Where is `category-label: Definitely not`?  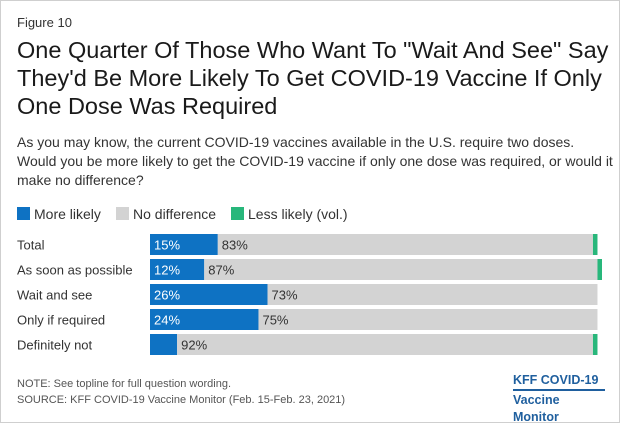
category-label: Definitely not is located at coordinates (55, 345).